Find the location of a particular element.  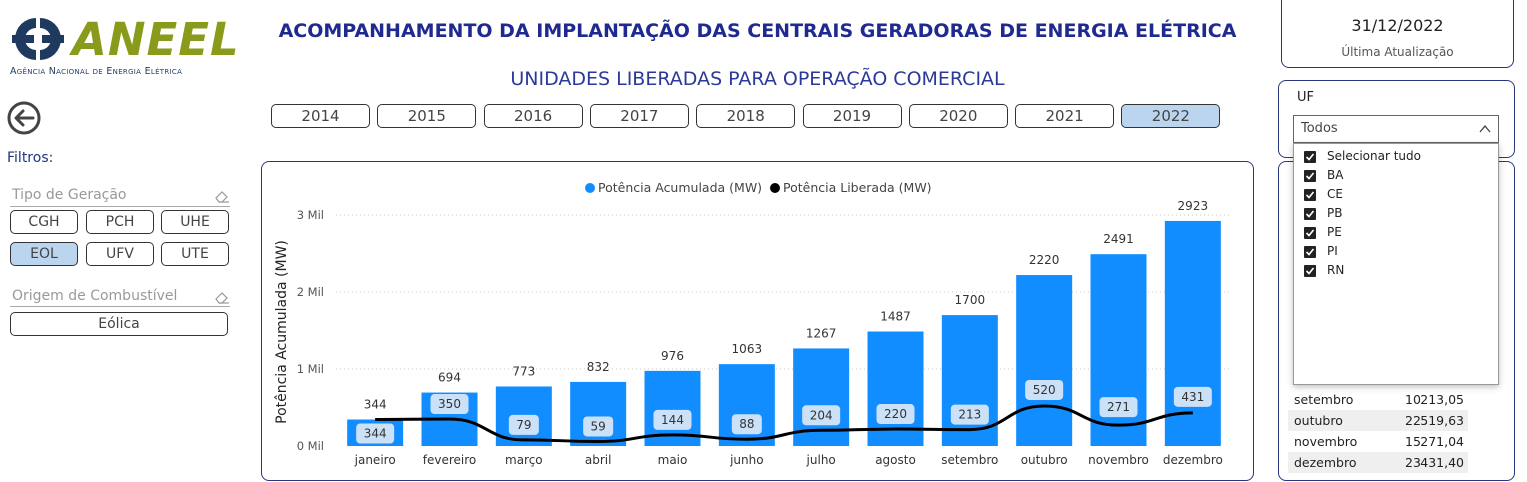

tipo-chip-ute: UTE is located at coordinates (195, 254).